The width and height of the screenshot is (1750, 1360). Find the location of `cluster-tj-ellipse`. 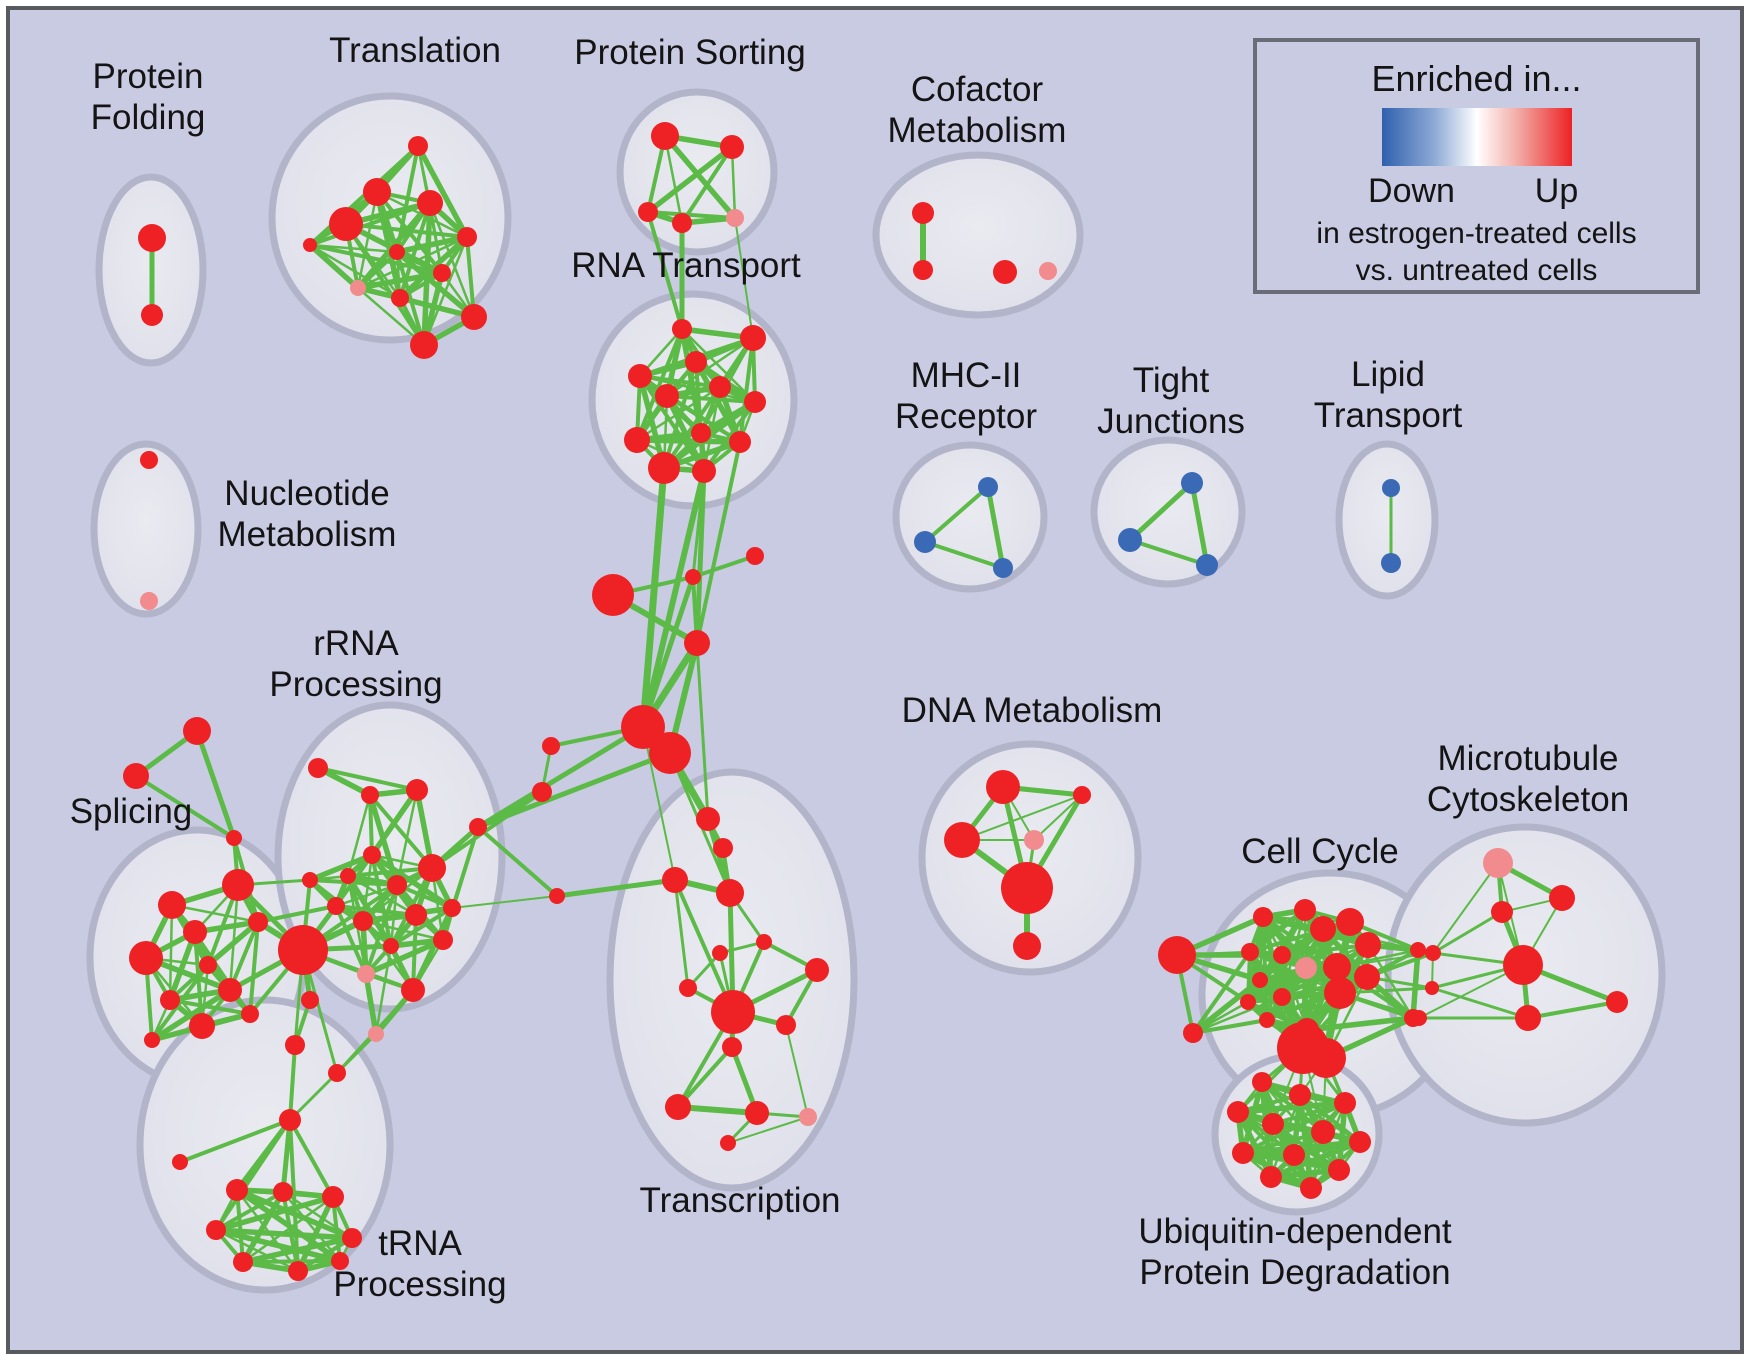

cluster-tj-ellipse is located at coordinates (1168, 512).